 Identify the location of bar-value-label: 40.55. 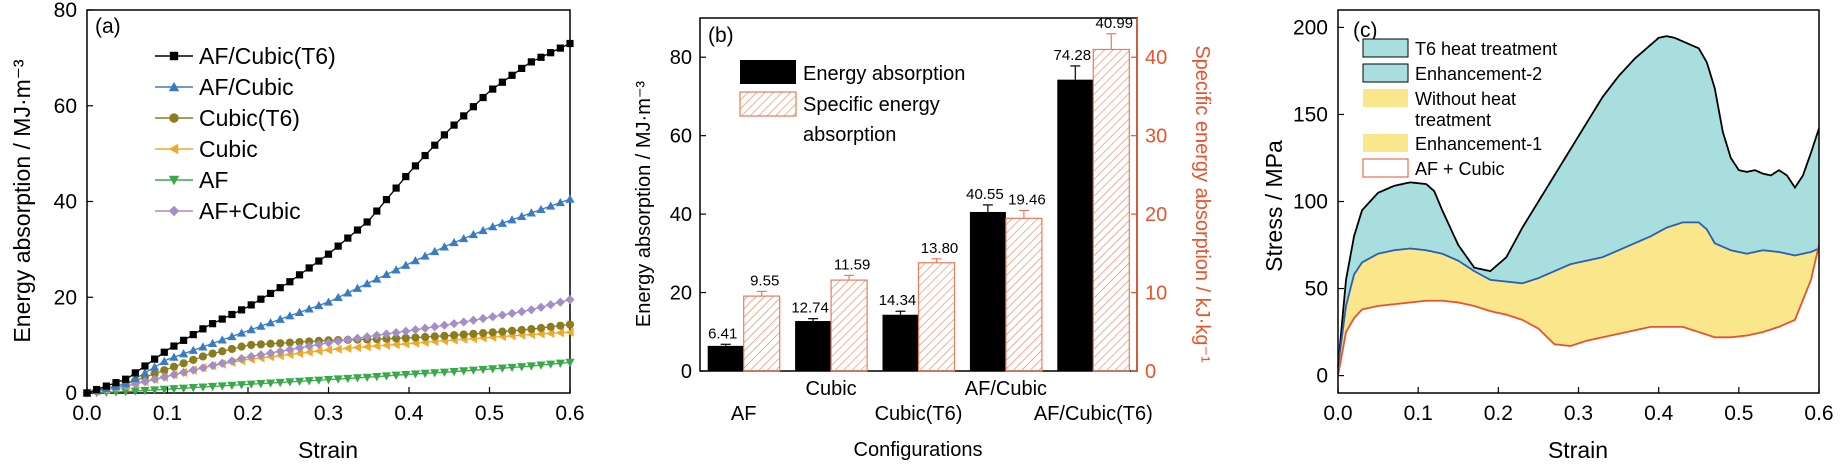
(985, 194).